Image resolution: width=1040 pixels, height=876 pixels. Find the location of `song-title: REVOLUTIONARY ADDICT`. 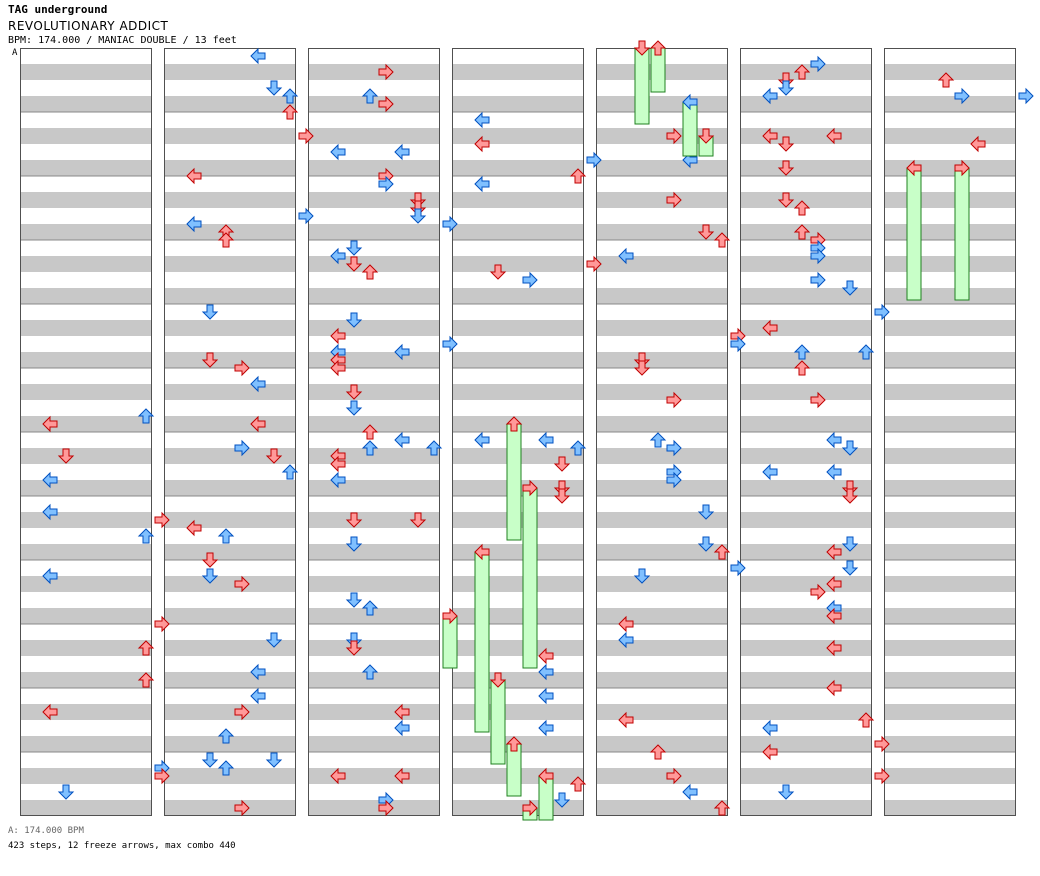

song-title: REVOLUTIONARY ADDICT is located at coordinates (88, 26).